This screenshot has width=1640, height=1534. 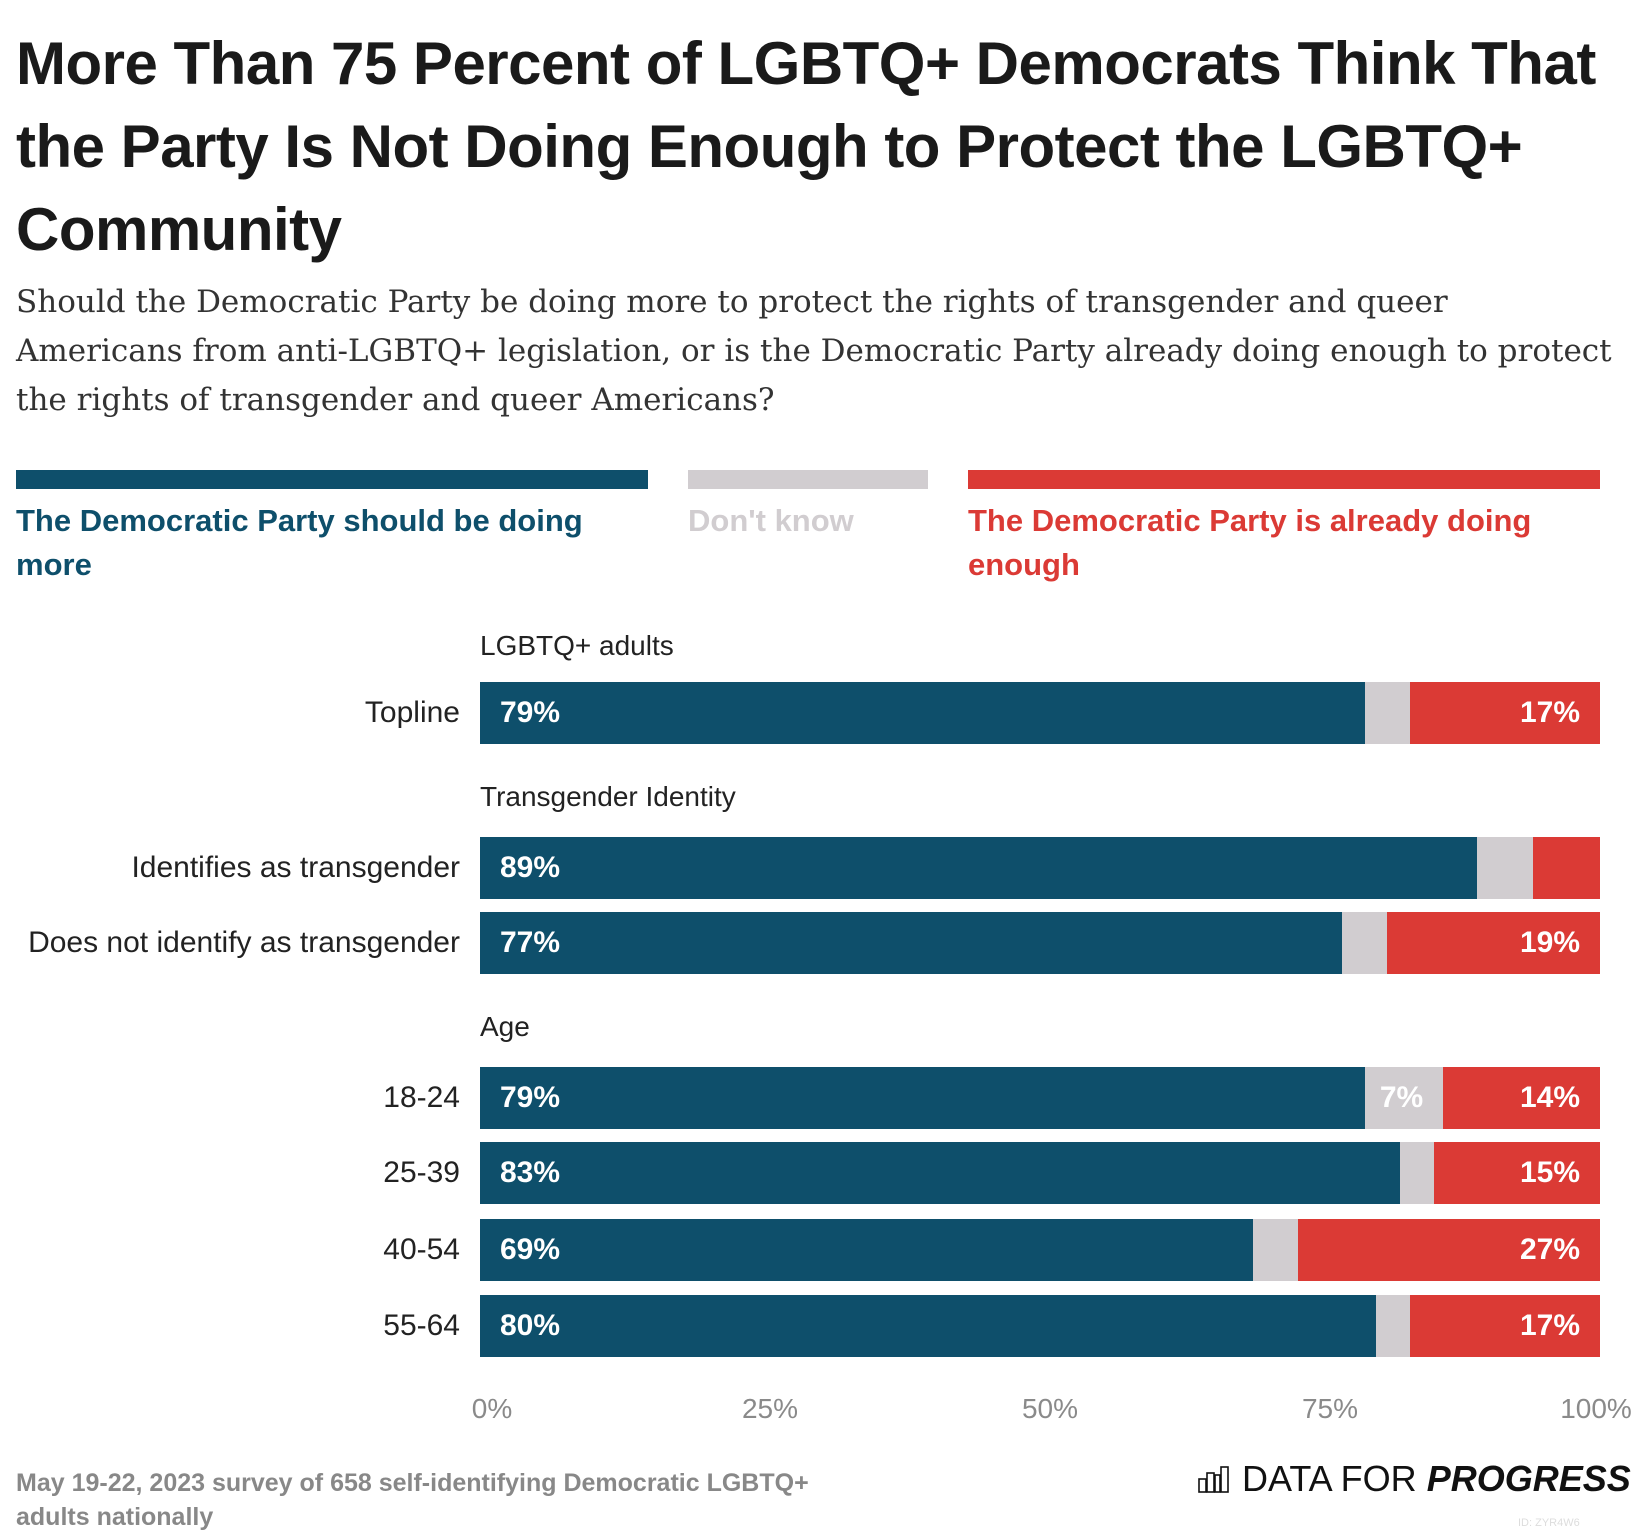 What do you see at coordinates (492, 1408) in the screenshot?
I see `x-tick-label: 0%` at bounding box center [492, 1408].